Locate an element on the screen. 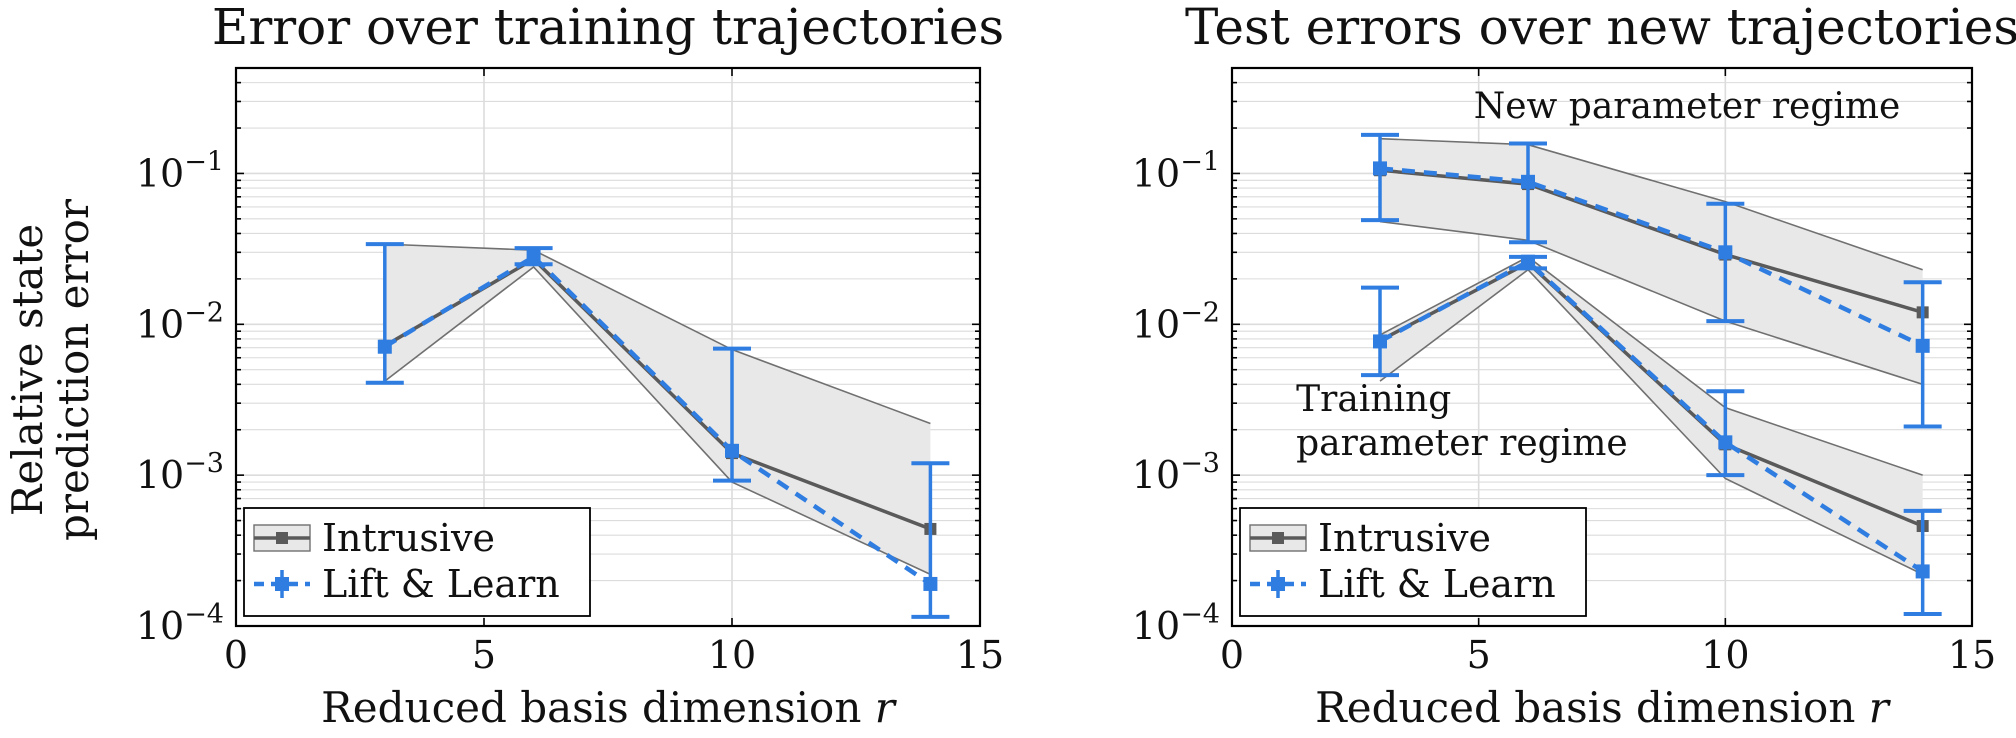 The height and width of the screenshot is (738, 2016). annotation-text: New parameter regime is located at coordinates (1687, 106).